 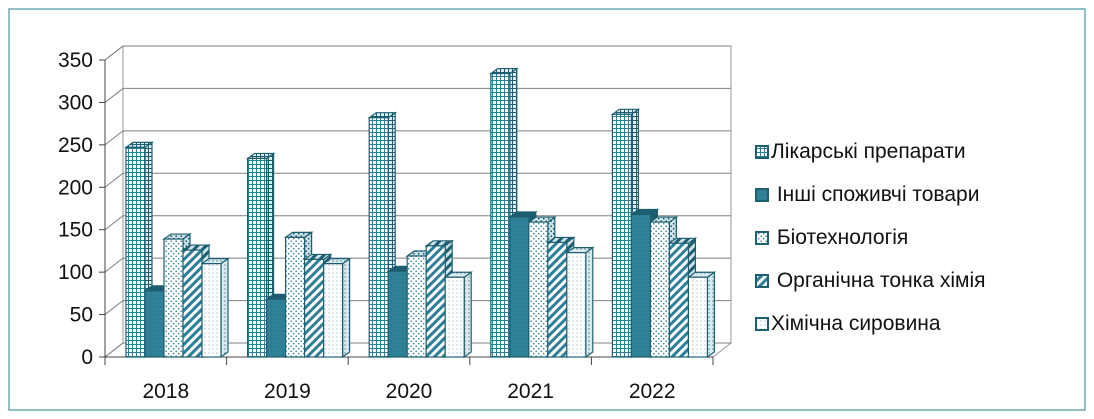 What do you see at coordinates (75, 187) in the screenshot?
I see `y-tick-label: 200` at bounding box center [75, 187].